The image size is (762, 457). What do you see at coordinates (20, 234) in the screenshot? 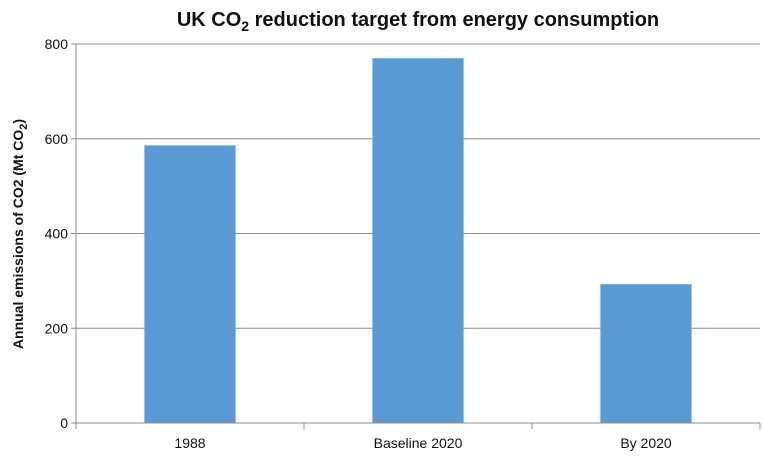
I see `y-axis-label: Annual emissions of CO2 (Mt CO2)` at bounding box center [20, 234].